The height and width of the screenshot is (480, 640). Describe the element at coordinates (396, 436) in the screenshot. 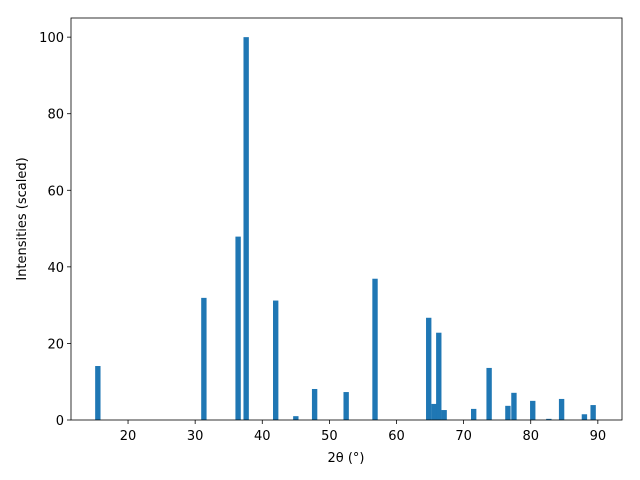

I see `x-tick-label: 60` at that location.